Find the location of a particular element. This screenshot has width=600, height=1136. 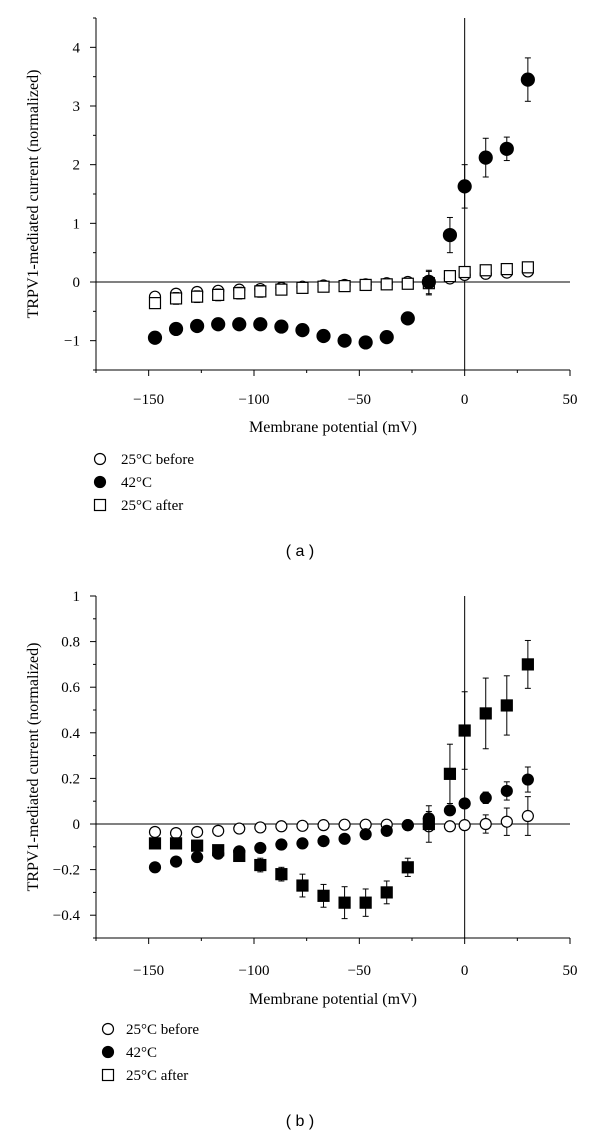

y-tick-label: 4 is located at coordinates (77, 48).